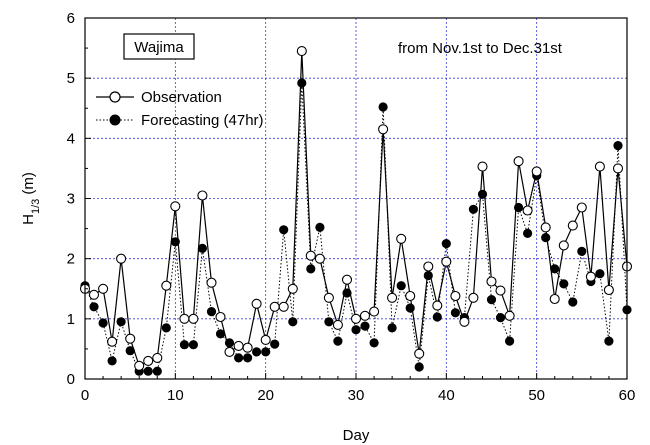 The image size is (650, 445). I want to click on x-tick-label-20: 20, so click(265, 395).